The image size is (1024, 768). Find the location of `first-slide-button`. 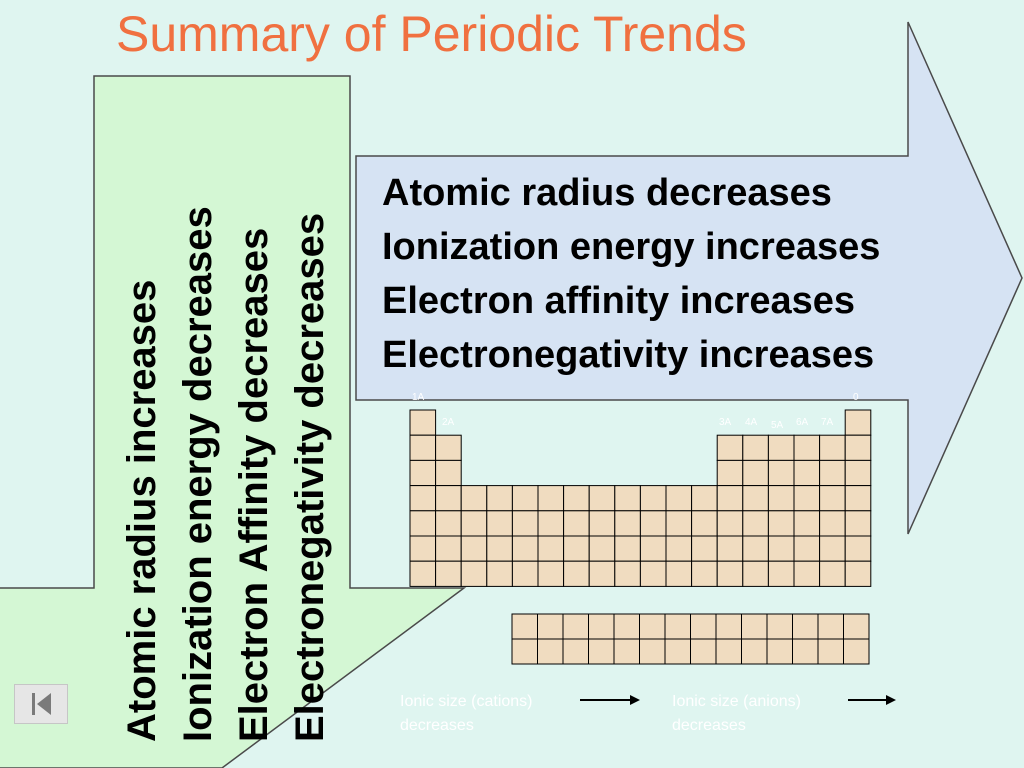

first-slide-button is located at coordinates (41, 704).